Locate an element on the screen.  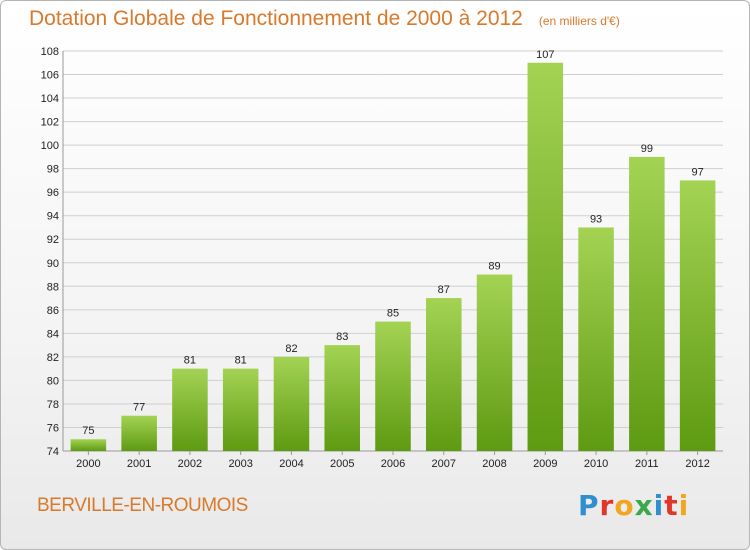
y-tick-label: 100 is located at coordinates (50, 146).